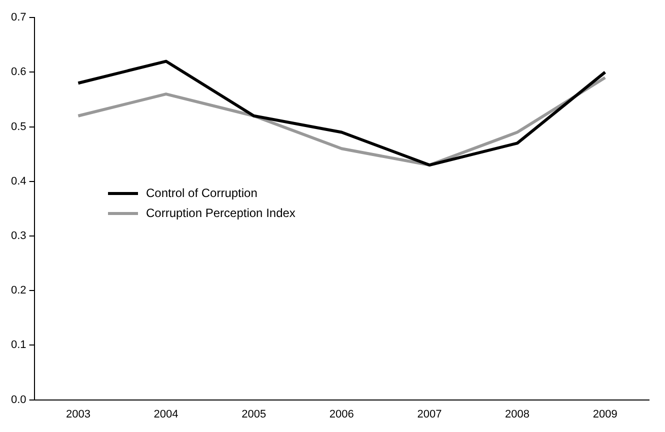 The width and height of the screenshot is (665, 432). What do you see at coordinates (18, 290) in the screenshot?
I see `y-tick-label: 0.2` at bounding box center [18, 290].